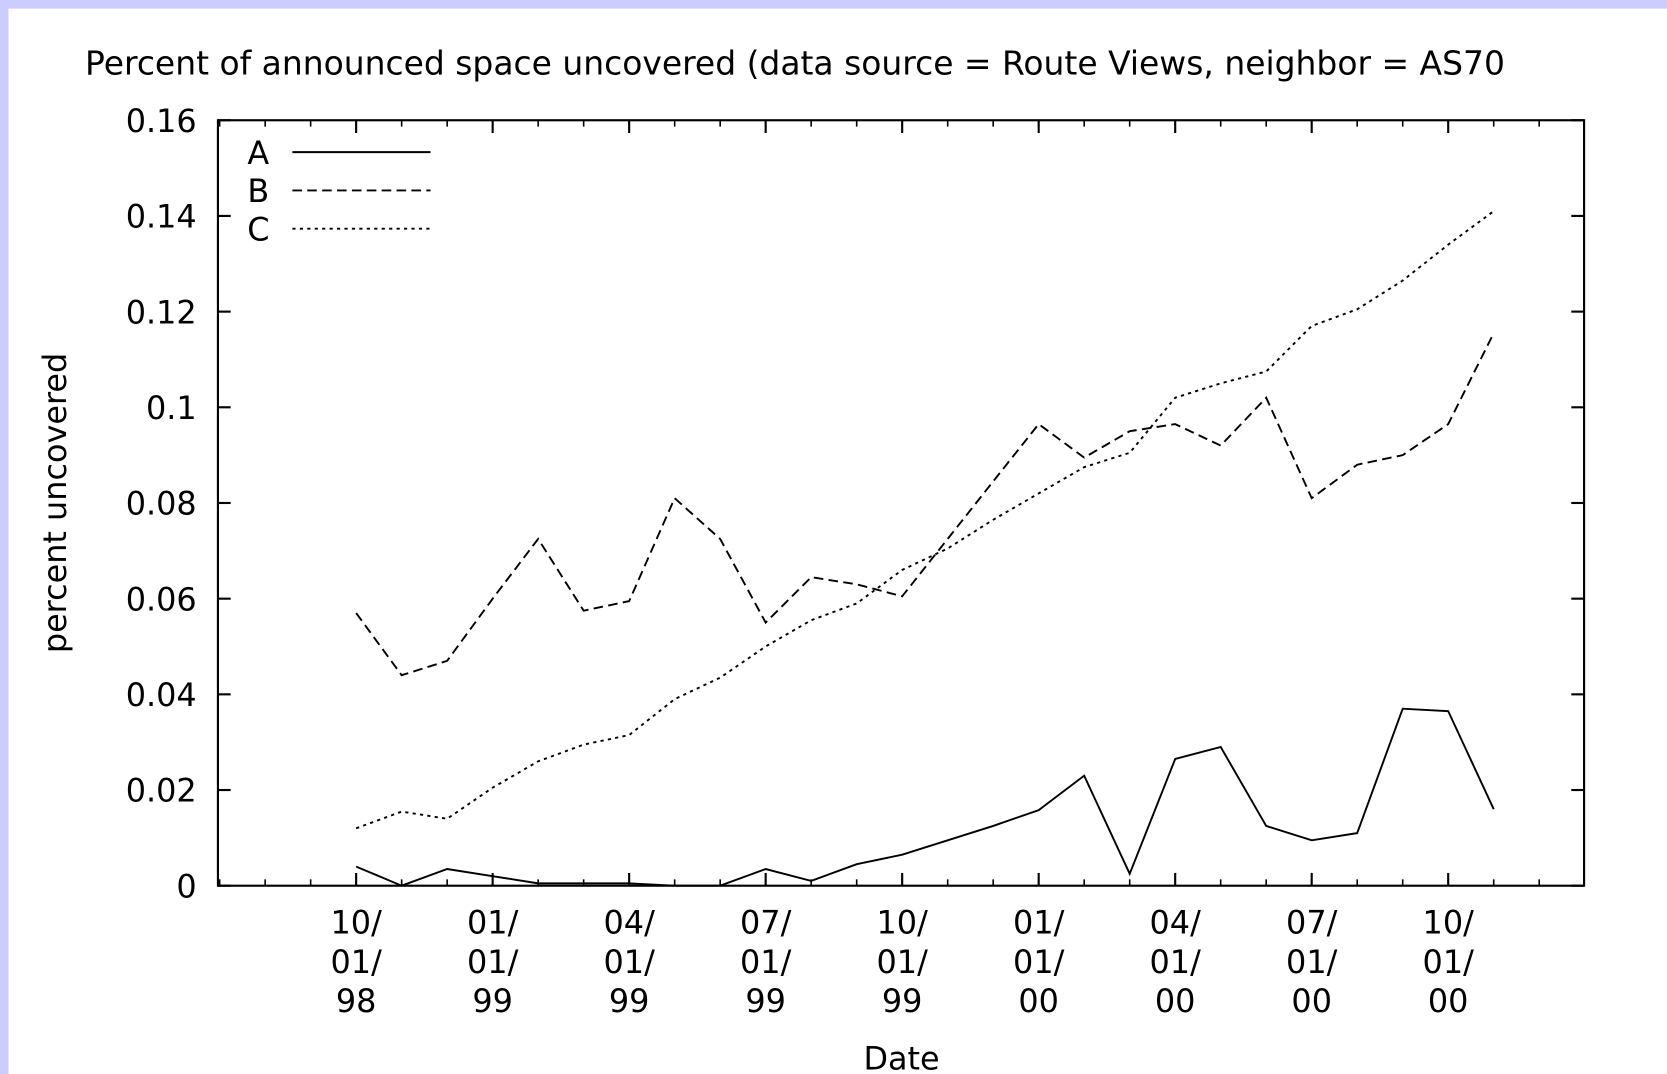 This screenshot has width=1667, height=1074. Describe the element at coordinates (161, 504) in the screenshot. I see `y-tick-label: 0.08` at that location.